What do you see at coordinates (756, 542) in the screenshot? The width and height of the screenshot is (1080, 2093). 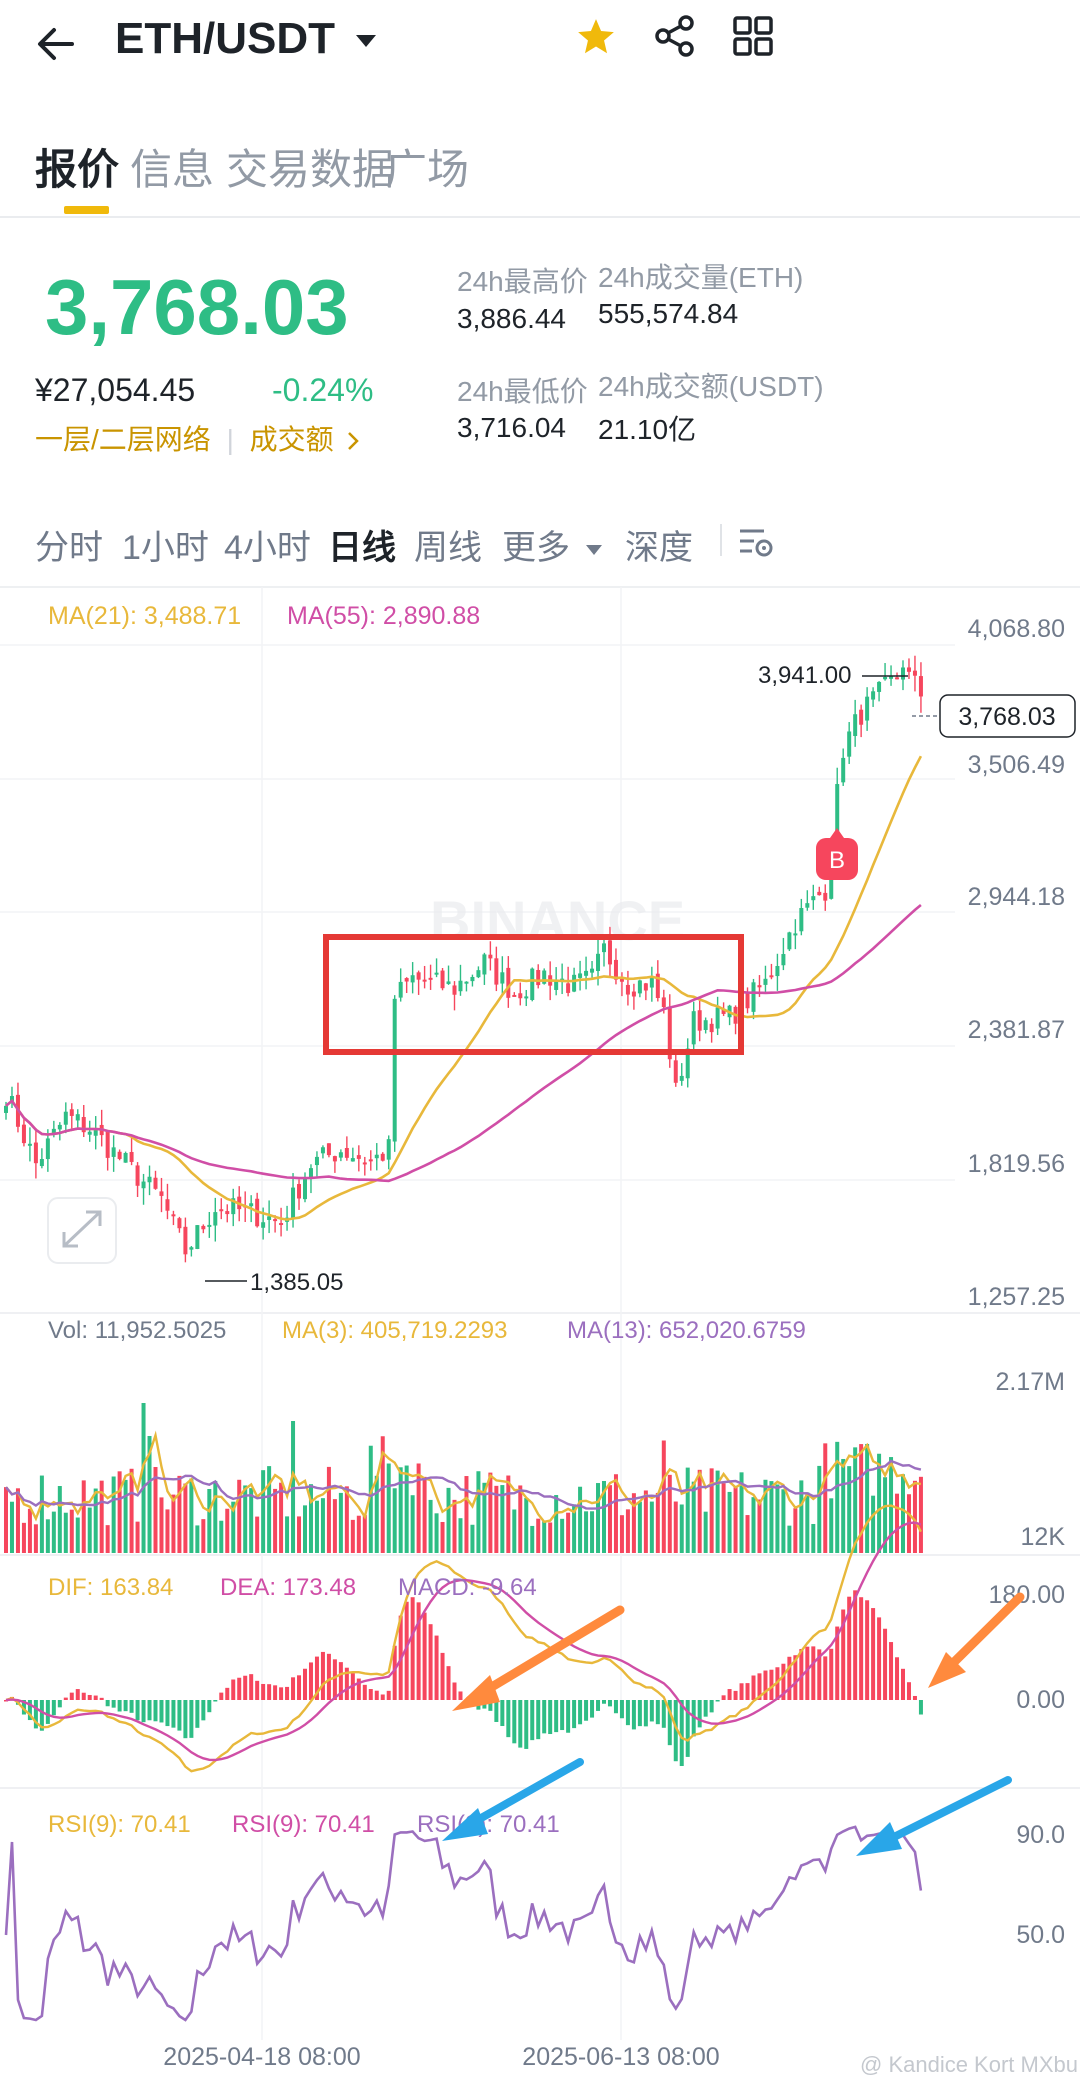 I see `chart-settings-icon` at bounding box center [756, 542].